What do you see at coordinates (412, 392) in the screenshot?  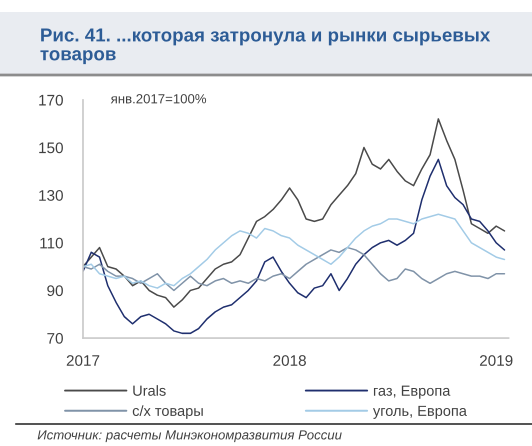 I see `legend-label: газ, Европа` at bounding box center [412, 392].